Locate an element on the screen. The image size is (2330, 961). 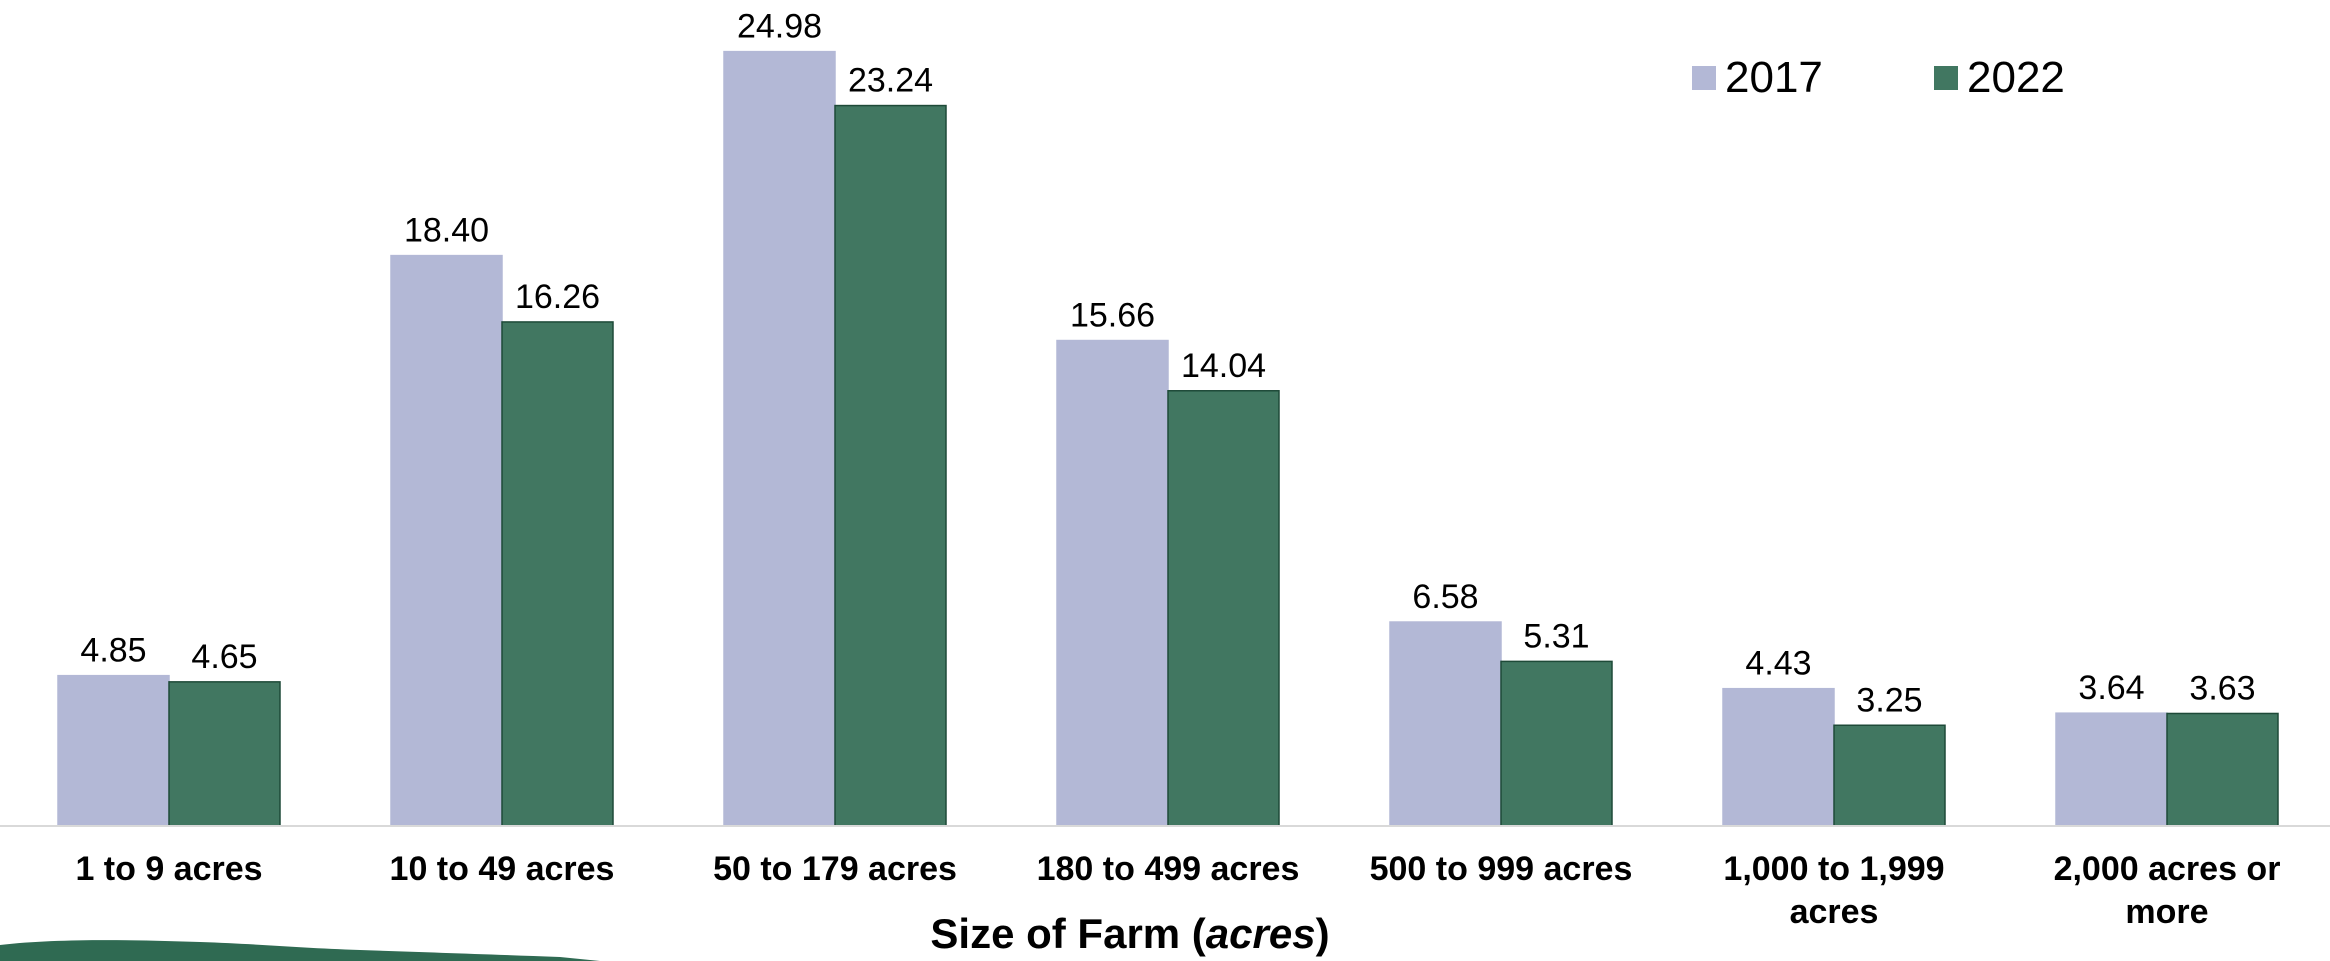
legend-swatch-2017 is located at coordinates (1704, 78).